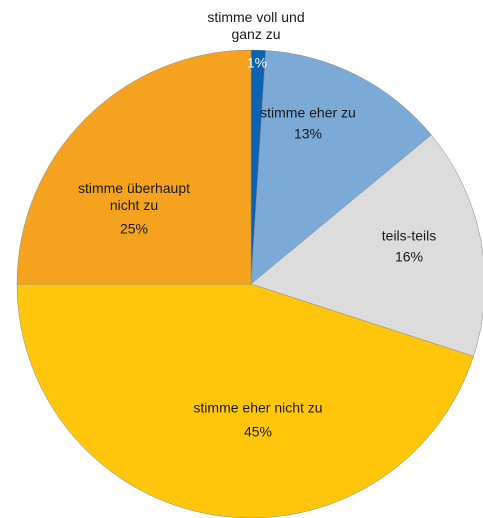 The width and height of the screenshot is (483, 518). What do you see at coordinates (256, 25) in the screenshot?
I see `slice-label: stimme voll und ganz zu` at bounding box center [256, 25].